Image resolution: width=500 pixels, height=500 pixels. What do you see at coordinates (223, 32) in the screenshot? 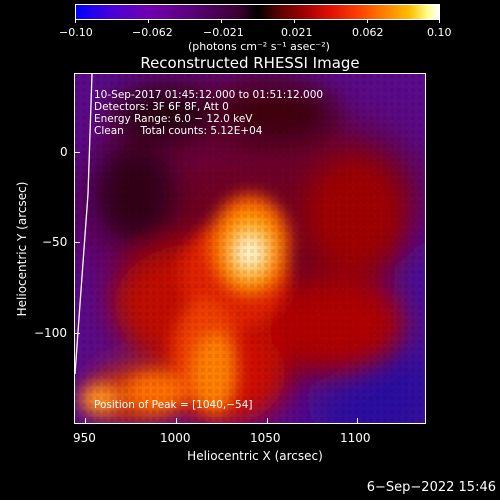
I see `colorbar-tick-label: −0.021` at bounding box center [223, 32].